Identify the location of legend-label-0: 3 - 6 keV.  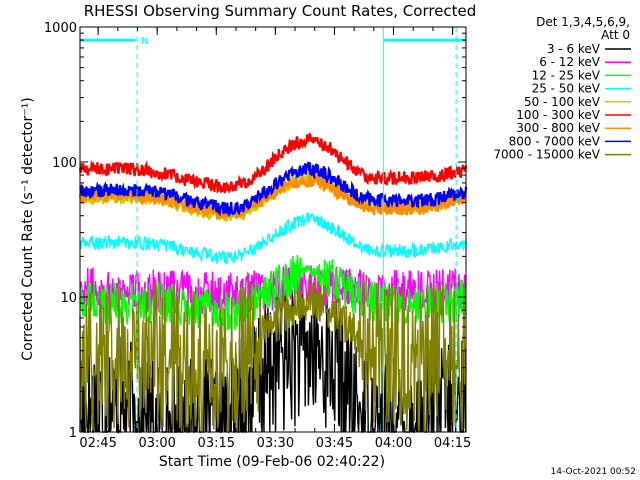
(574, 49).